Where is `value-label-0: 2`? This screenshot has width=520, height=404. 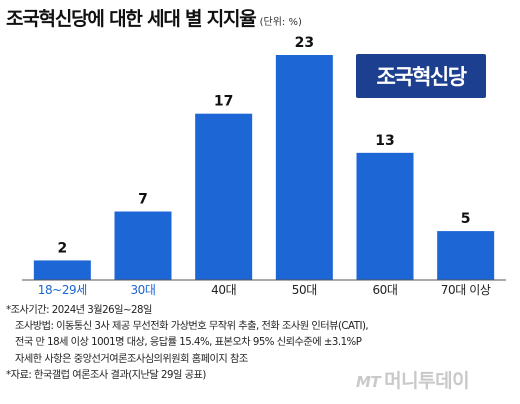
value-label-0: 2 is located at coordinates (62, 248).